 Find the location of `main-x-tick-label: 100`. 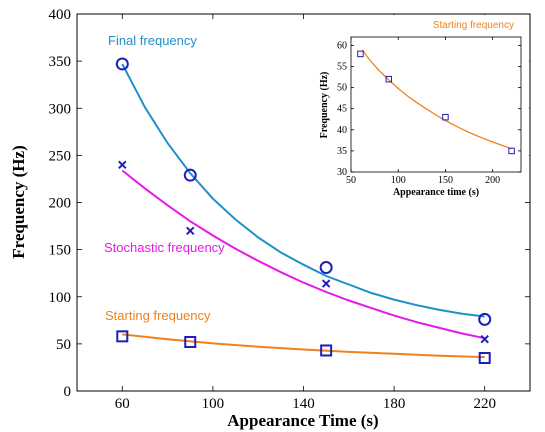

main-x-tick-label: 100 is located at coordinates (213, 404).